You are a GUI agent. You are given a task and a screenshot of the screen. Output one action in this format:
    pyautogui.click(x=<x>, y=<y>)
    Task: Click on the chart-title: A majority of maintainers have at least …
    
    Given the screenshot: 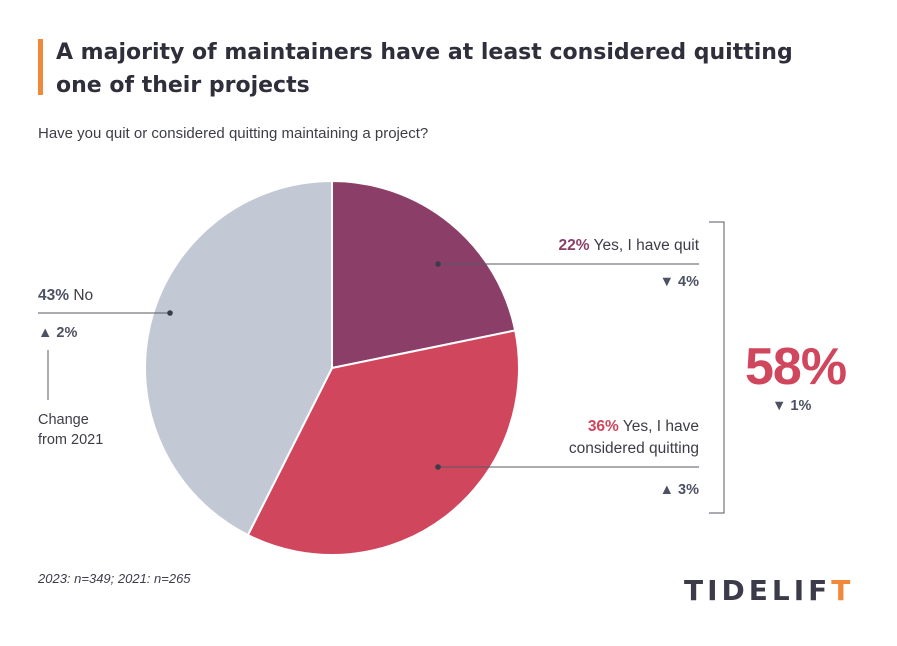 What is the action you would take?
    pyautogui.click(x=424, y=69)
    